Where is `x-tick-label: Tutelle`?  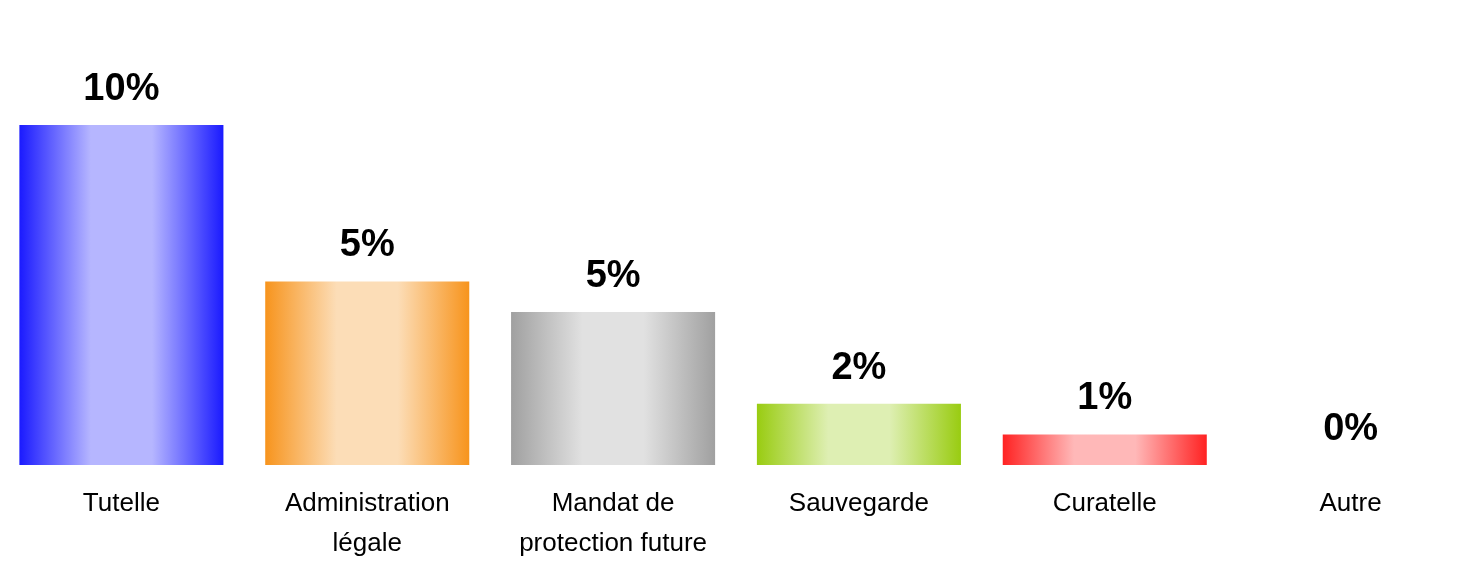 x-tick-label: Tutelle is located at coordinates (121, 501).